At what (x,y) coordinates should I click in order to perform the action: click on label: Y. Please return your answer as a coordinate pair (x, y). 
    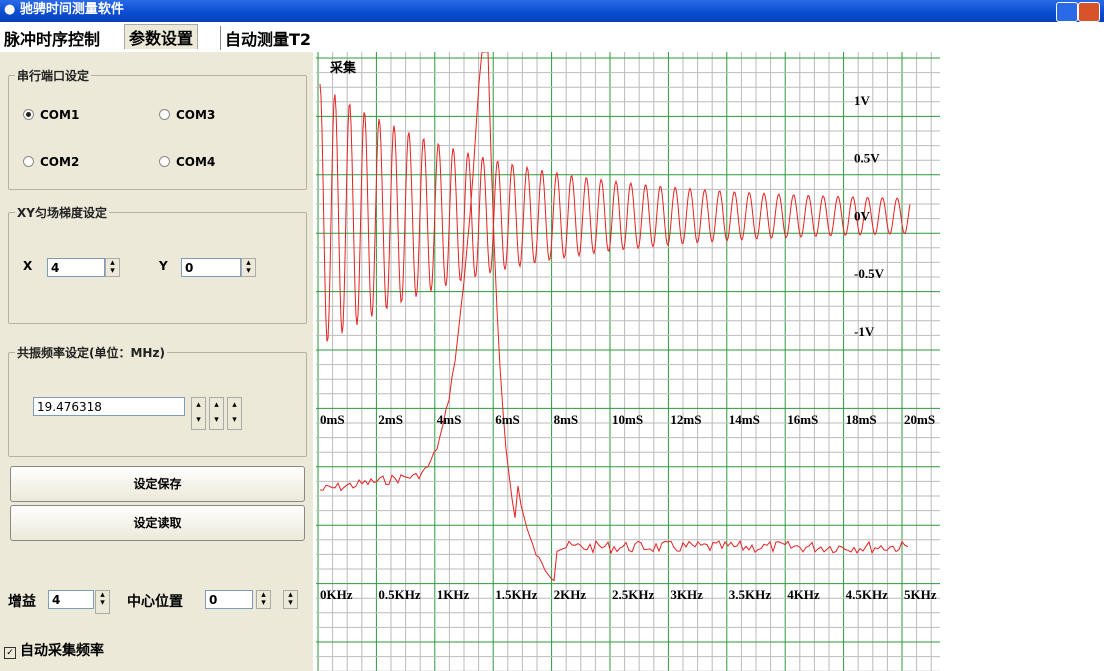
    Looking at the image, I should click on (163, 266).